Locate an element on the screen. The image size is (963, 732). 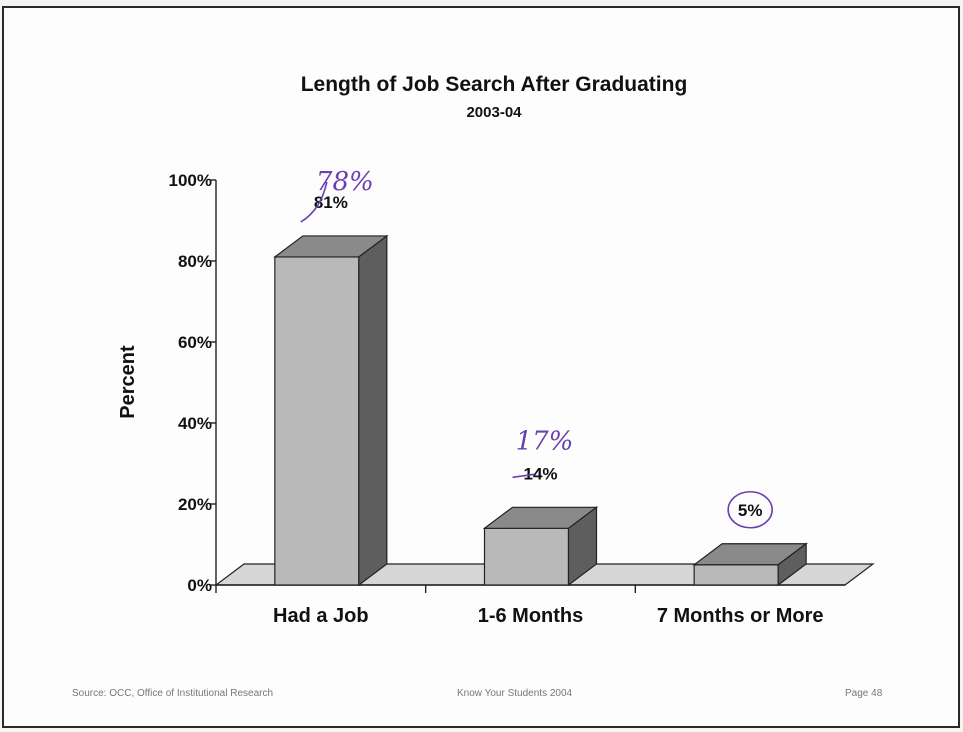
data-label: 14% is located at coordinates (540, 473).